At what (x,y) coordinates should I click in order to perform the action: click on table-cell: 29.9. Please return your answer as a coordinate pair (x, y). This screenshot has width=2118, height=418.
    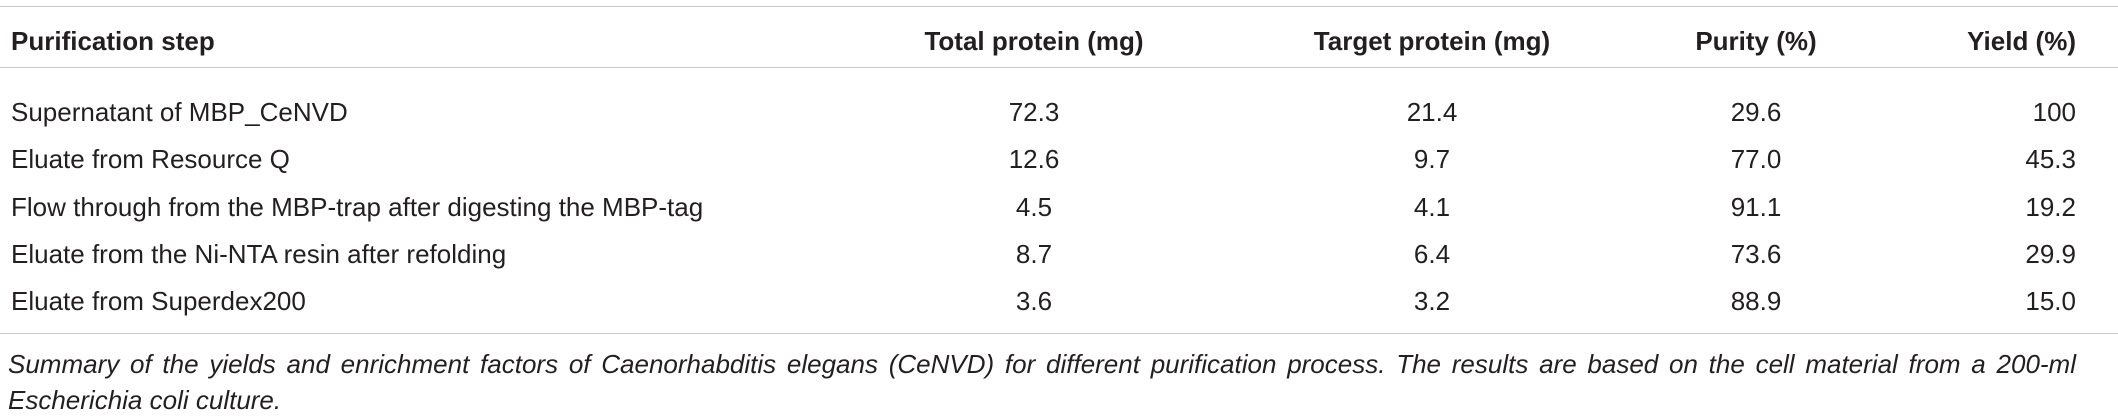
    Looking at the image, I should click on (2050, 253).